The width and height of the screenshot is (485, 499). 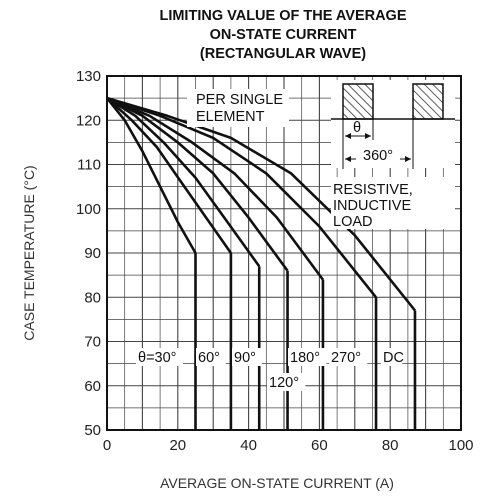 I want to click on load-label-line-1: RESISTIVE,, so click(x=373, y=190).